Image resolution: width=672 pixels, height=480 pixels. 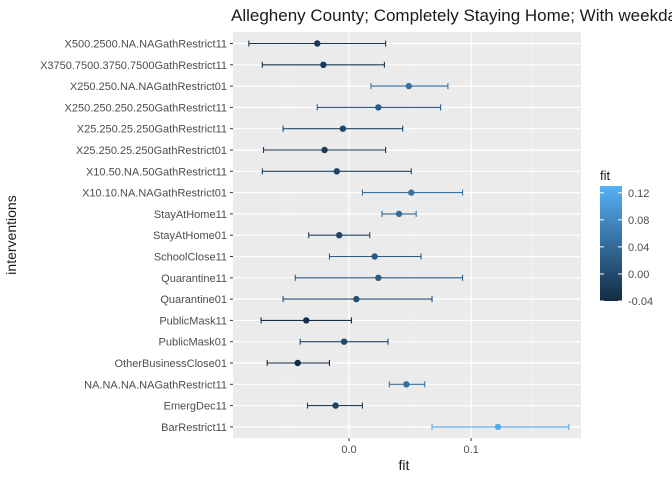 I want to click on legend-tick-label: 0.04, so click(x=638, y=248).